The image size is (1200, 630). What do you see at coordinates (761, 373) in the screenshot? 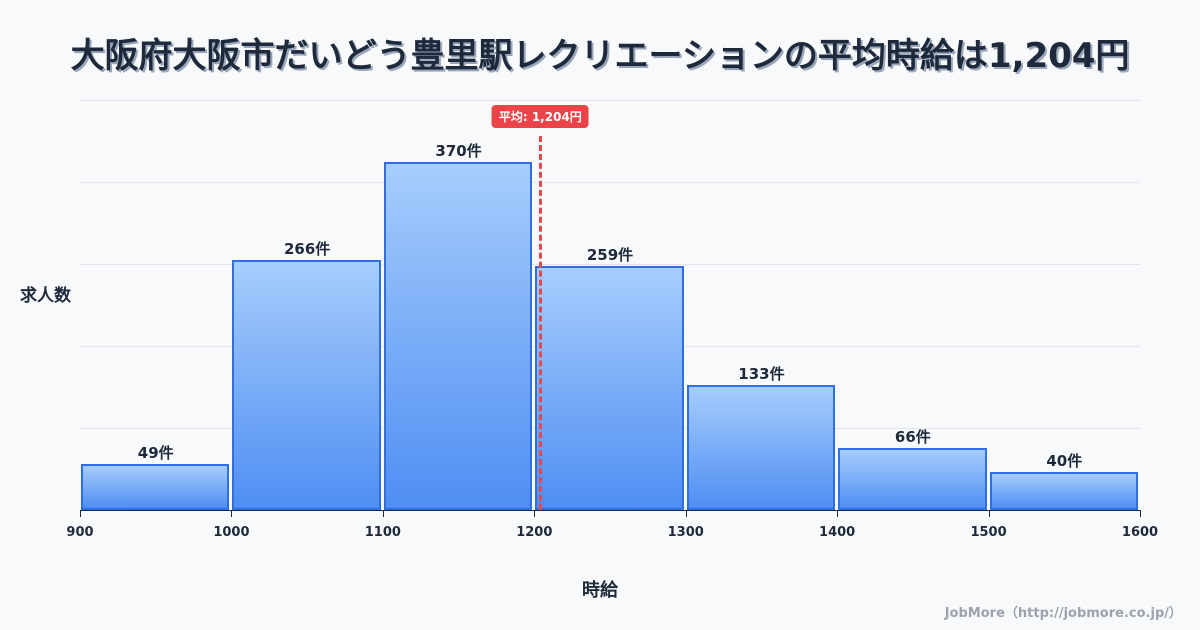
I see `bar-value-label: 133件` at bounding box center [761, 373].